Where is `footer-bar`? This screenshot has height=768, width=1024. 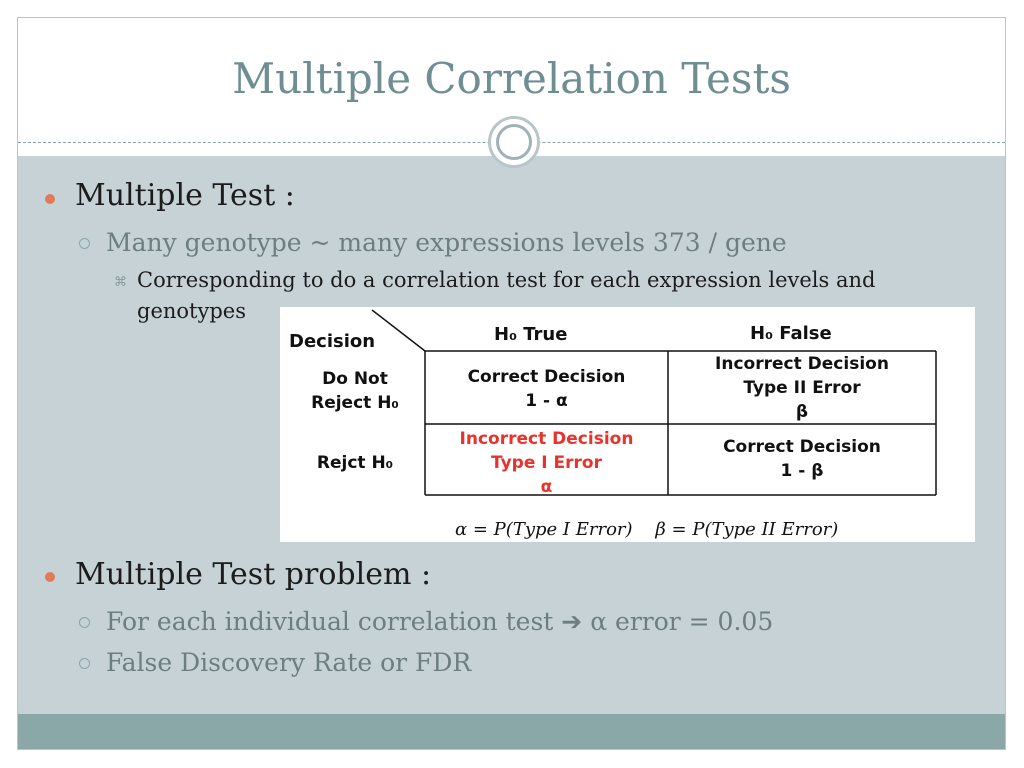 footer-bar is located at coordinates (511, 731).